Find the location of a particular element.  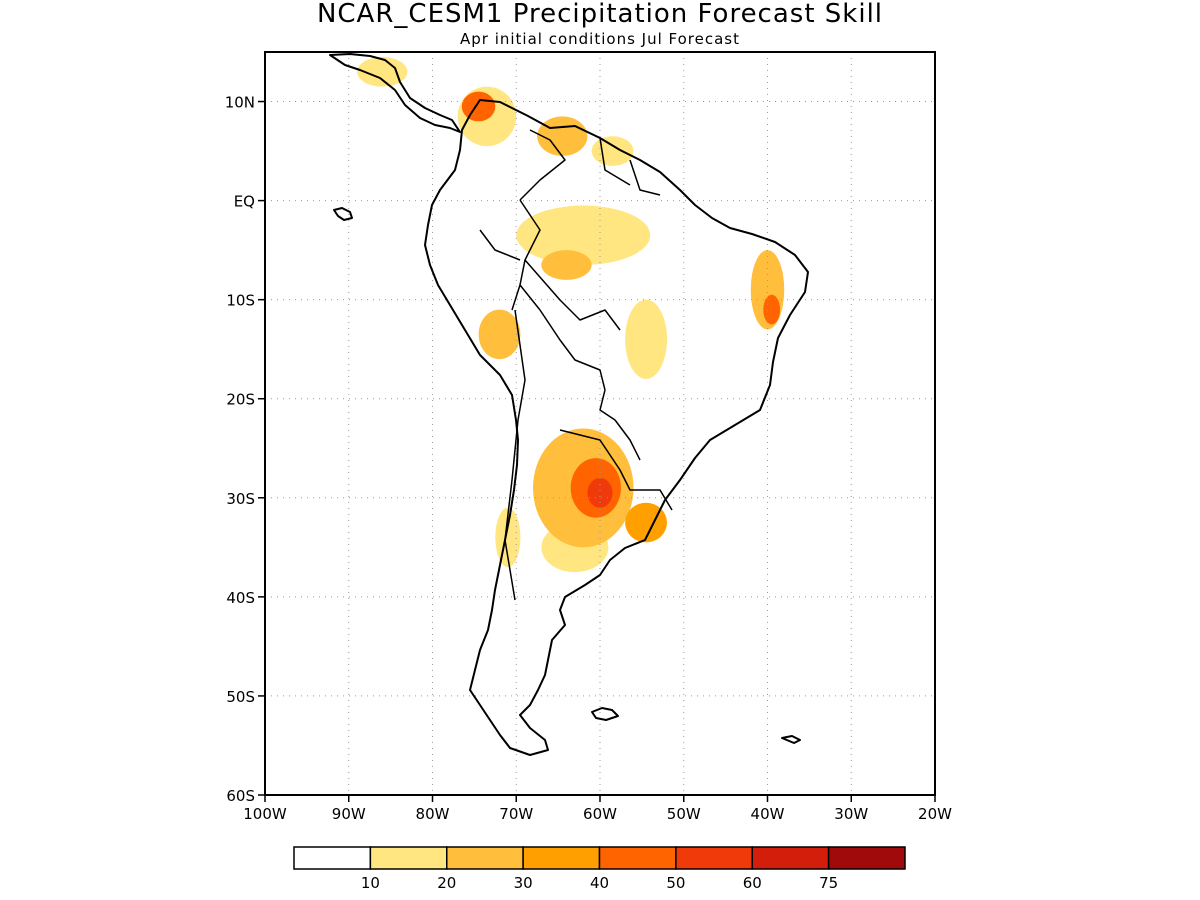

colorbar-label: 75 is located at coordinates (828, 883).